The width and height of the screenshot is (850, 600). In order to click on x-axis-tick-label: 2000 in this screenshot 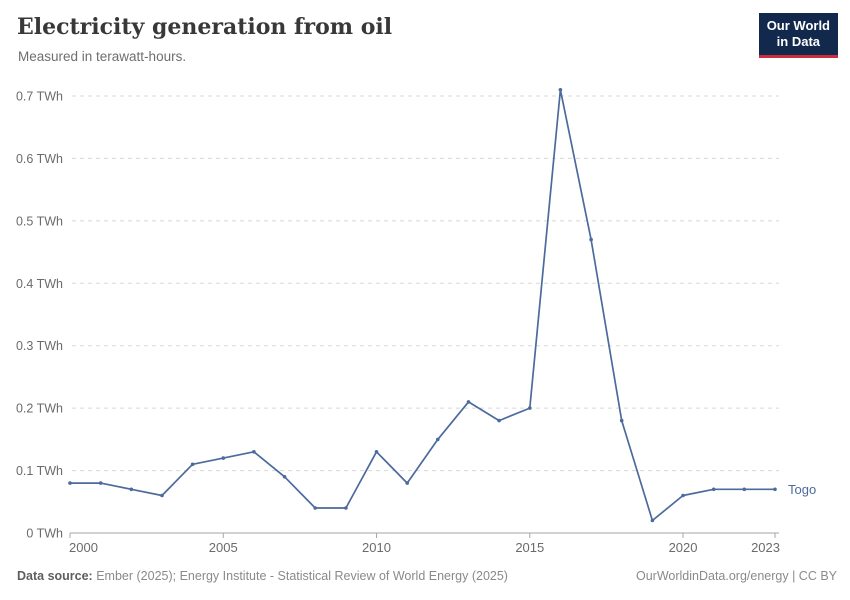, I will do `click(83, 547)`.